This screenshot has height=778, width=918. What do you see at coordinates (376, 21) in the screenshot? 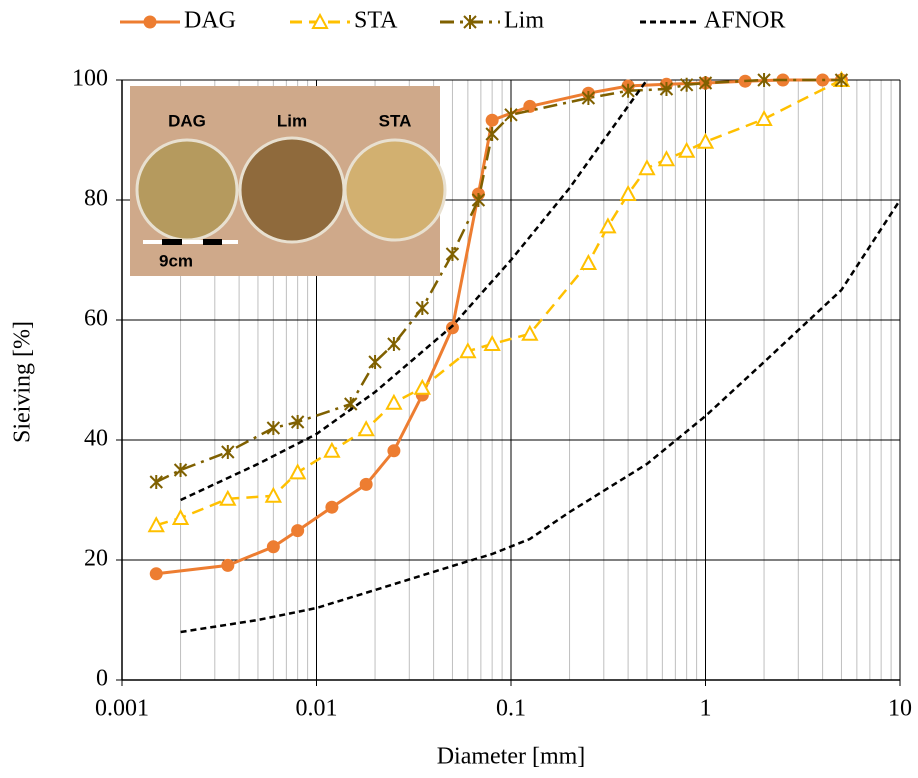
I see `legend-label: STA` at bounding box center [376, 21].